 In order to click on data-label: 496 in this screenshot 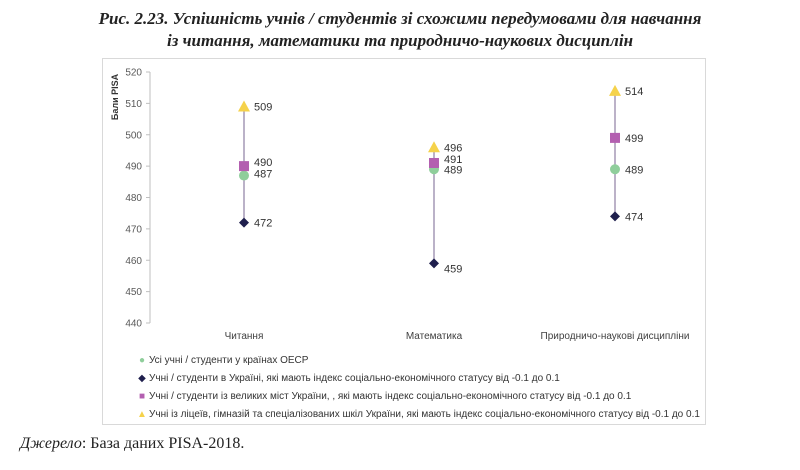, I will do `click(453, 148)`.